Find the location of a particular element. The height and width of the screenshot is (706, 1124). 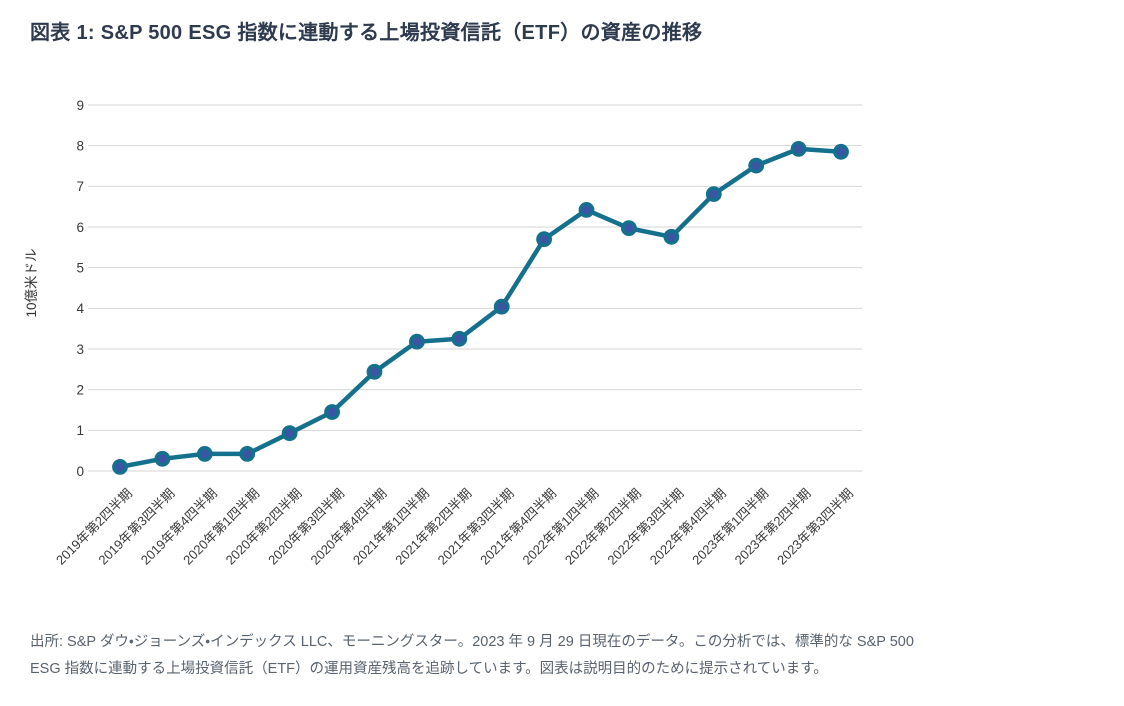

x-axis-label: 2020年第1四半期 is located at coordinates (221, 527).